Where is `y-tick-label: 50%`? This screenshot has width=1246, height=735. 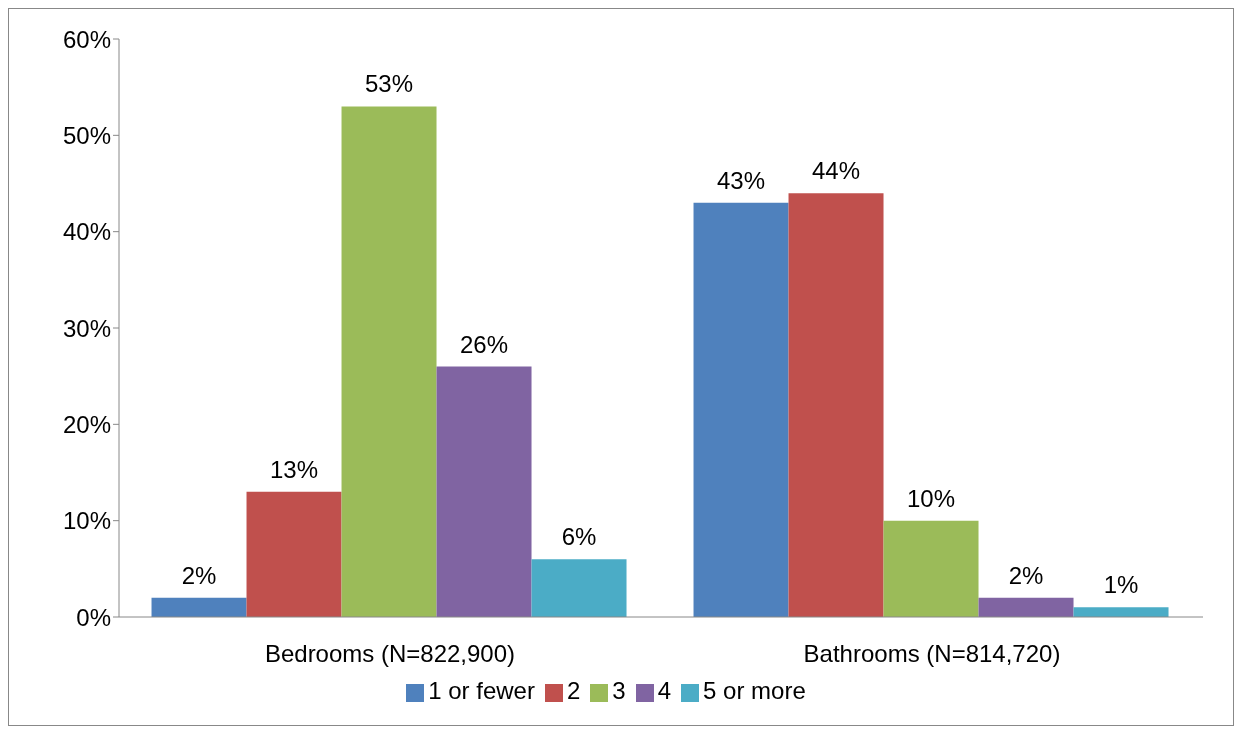
y-tick-label: 50% is located at coordinates (86, 135).